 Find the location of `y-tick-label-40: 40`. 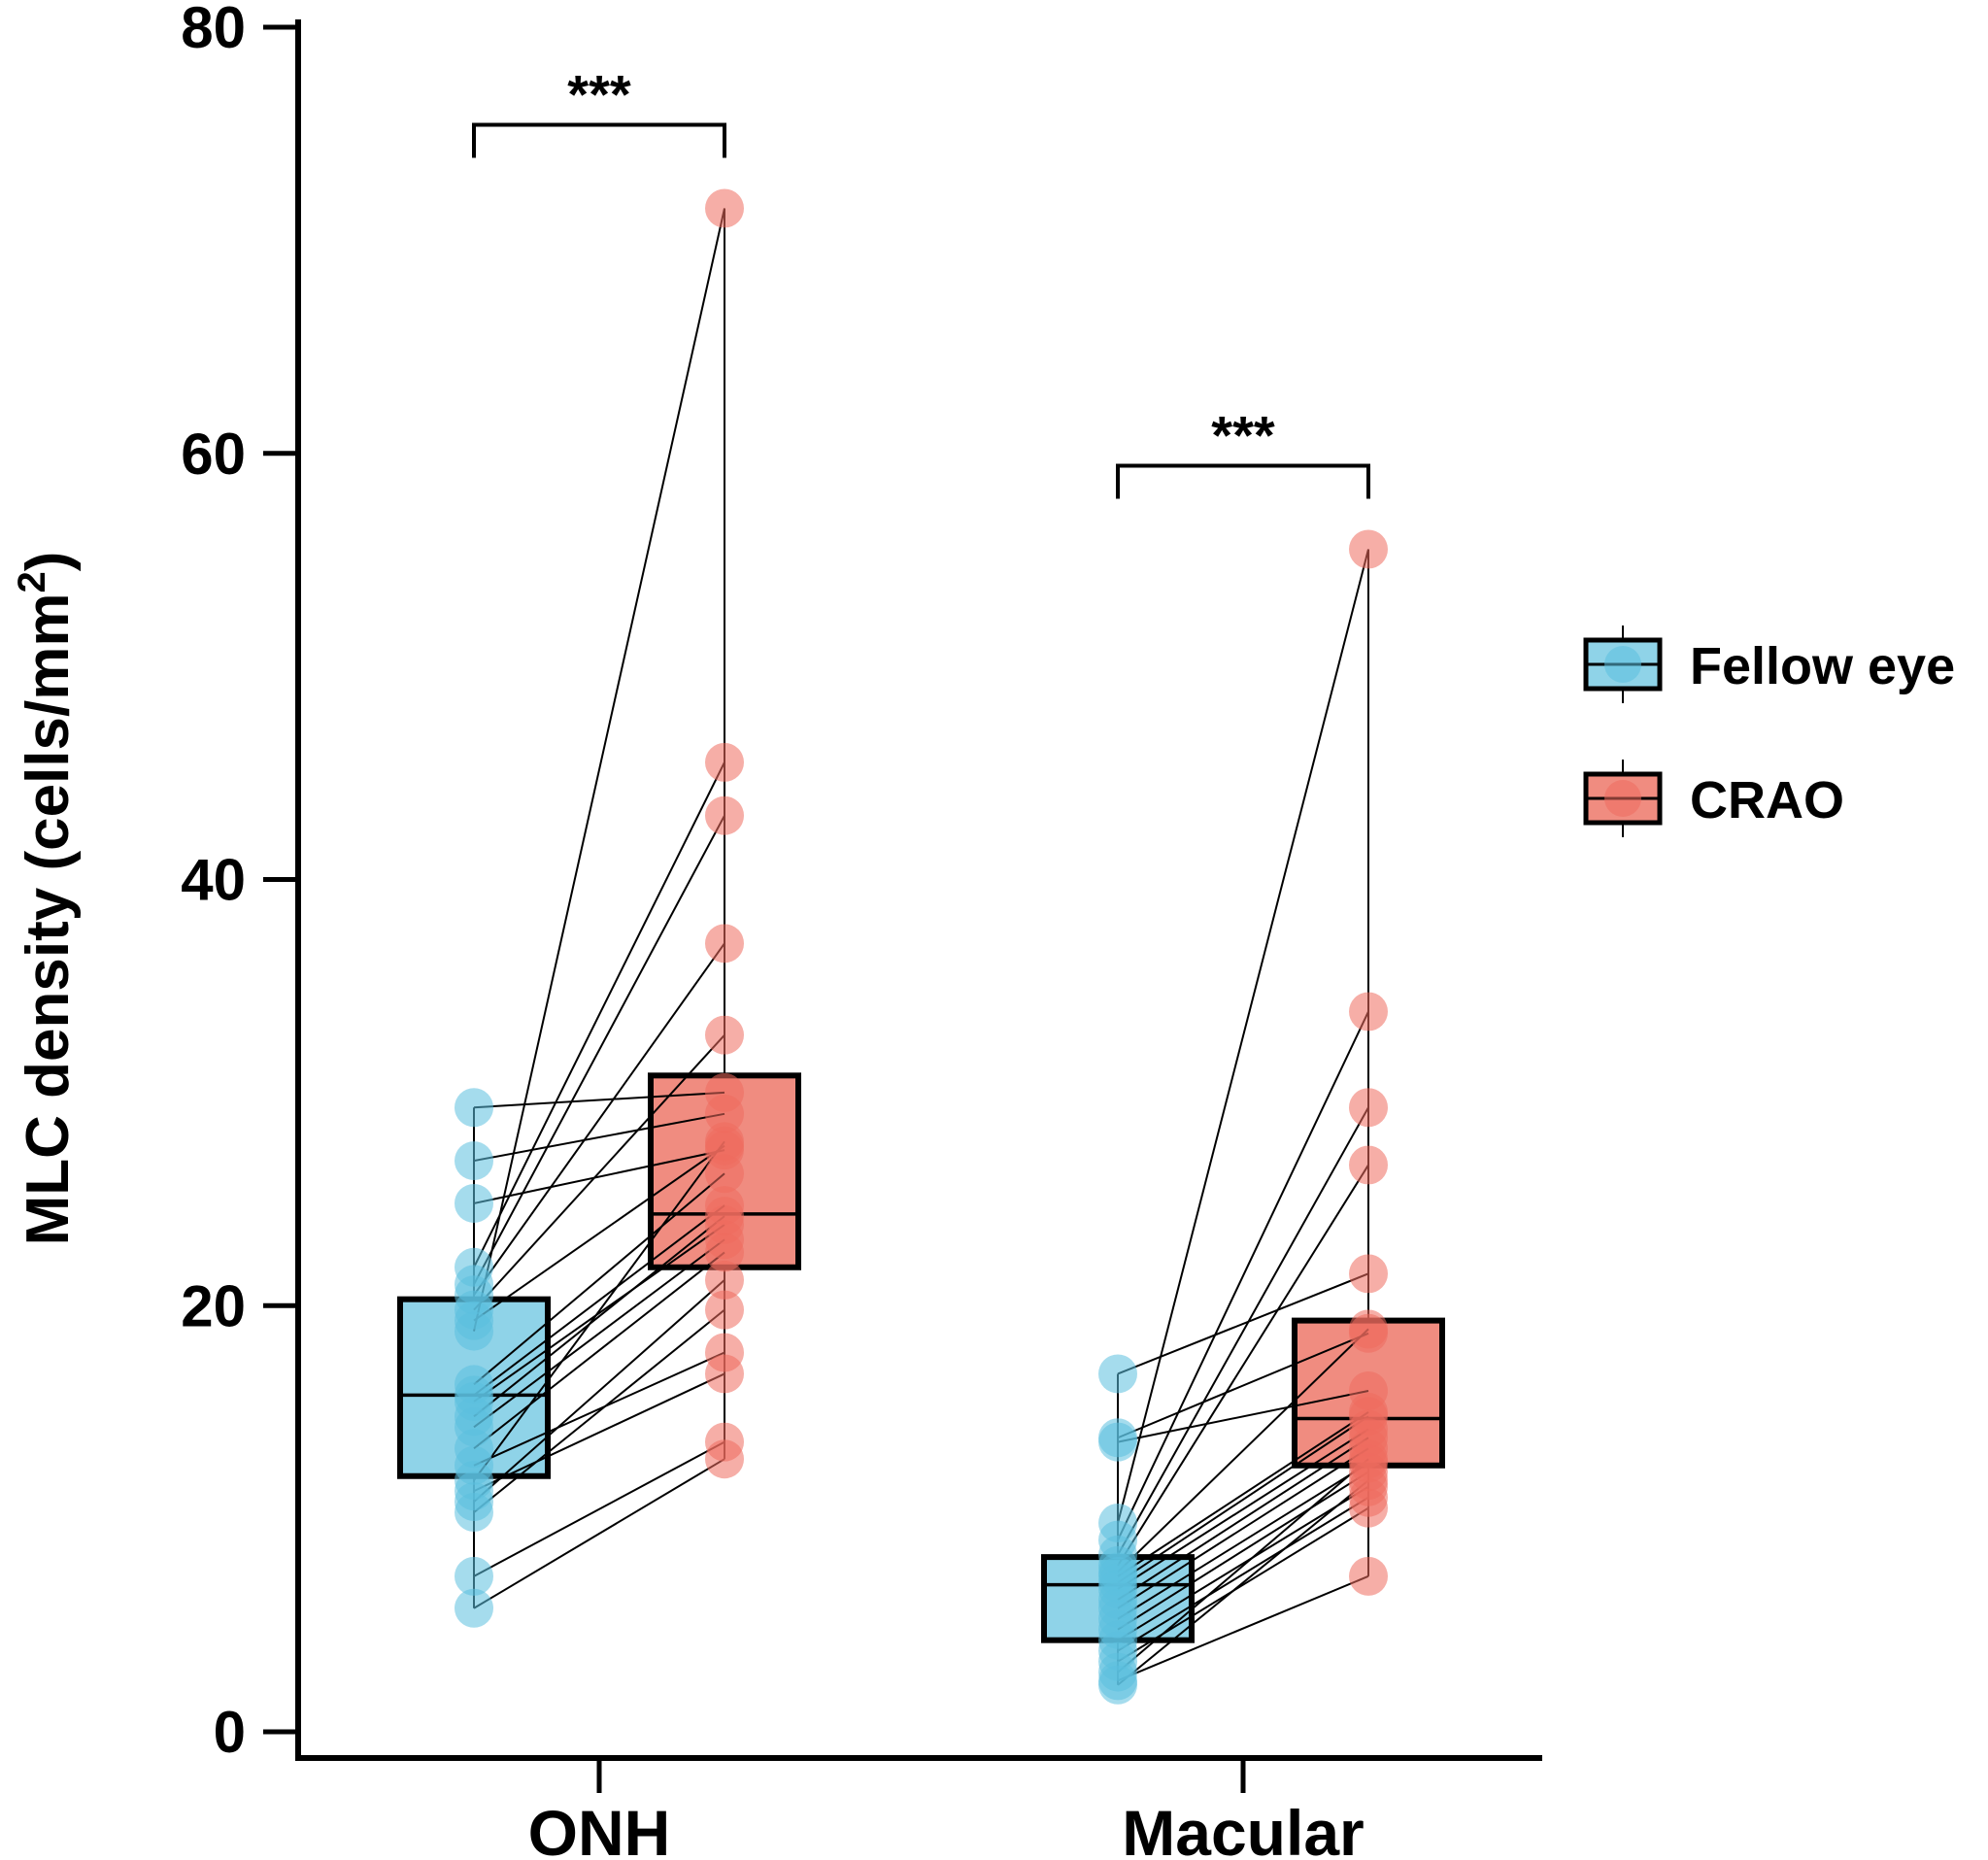

y-tick-label-40: 40 is located at coordinates (213, 880).